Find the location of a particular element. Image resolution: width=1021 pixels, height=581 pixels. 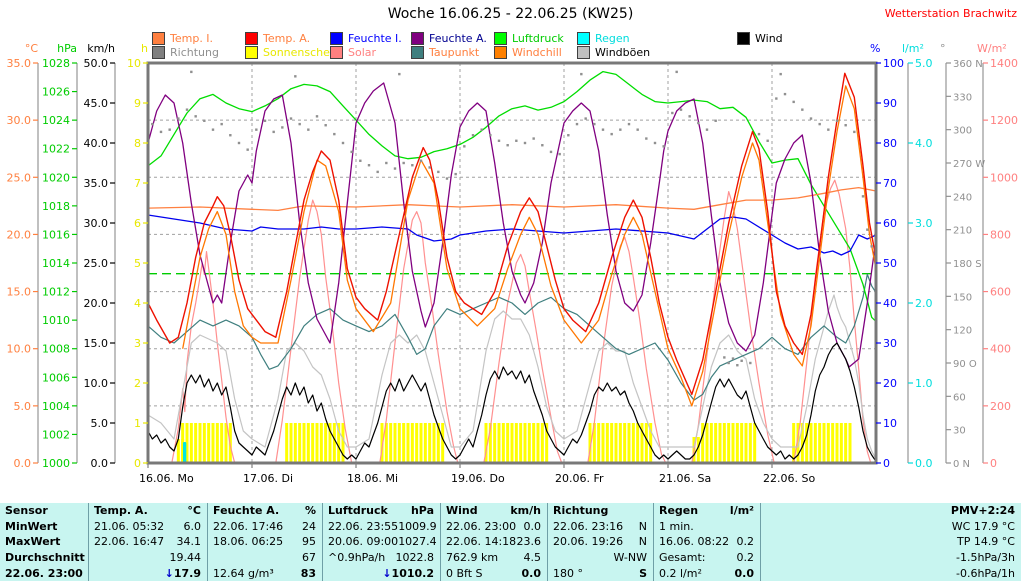

axis-tick-label: 1004 is located at coordinates (56, 406).